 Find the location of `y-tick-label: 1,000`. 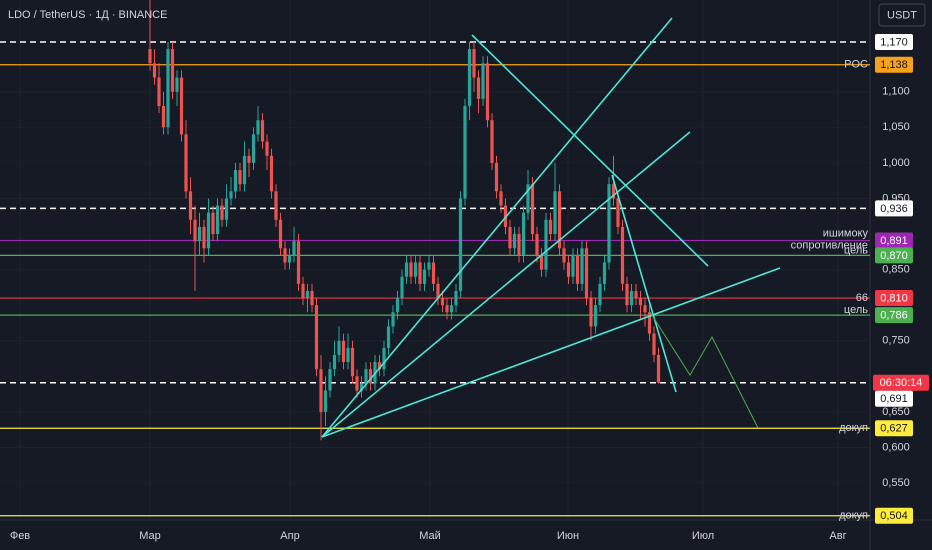

y-tick-label: 1,000 is located at coordinates (896, 163).